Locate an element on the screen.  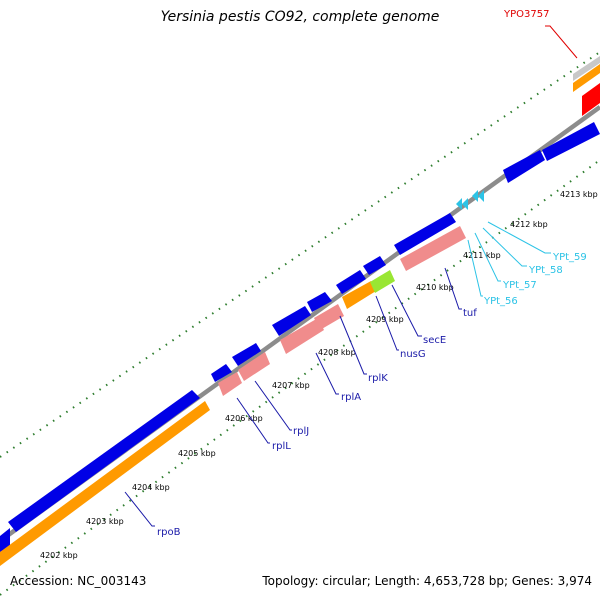
gene-label-rpll: rplL is located at coordinates (281, 446).